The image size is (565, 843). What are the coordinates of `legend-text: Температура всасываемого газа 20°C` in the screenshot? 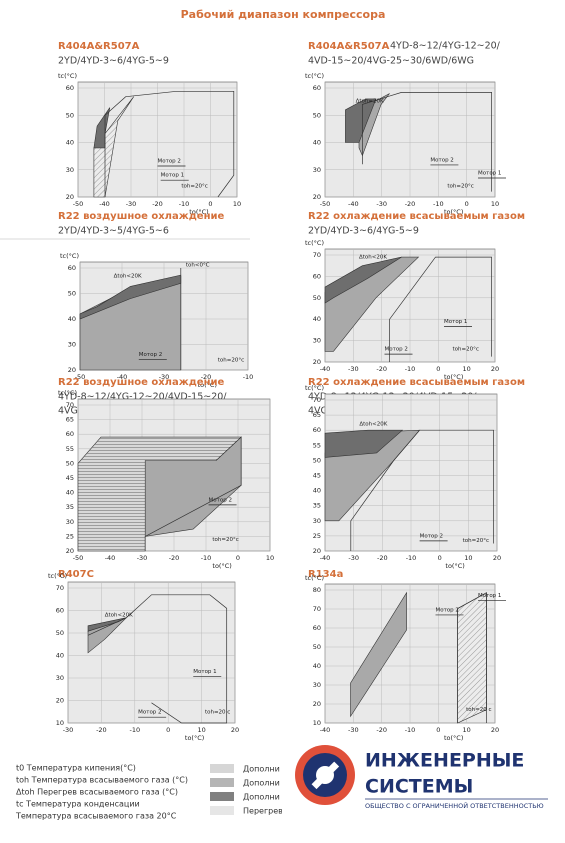 It's located at (96, 816).